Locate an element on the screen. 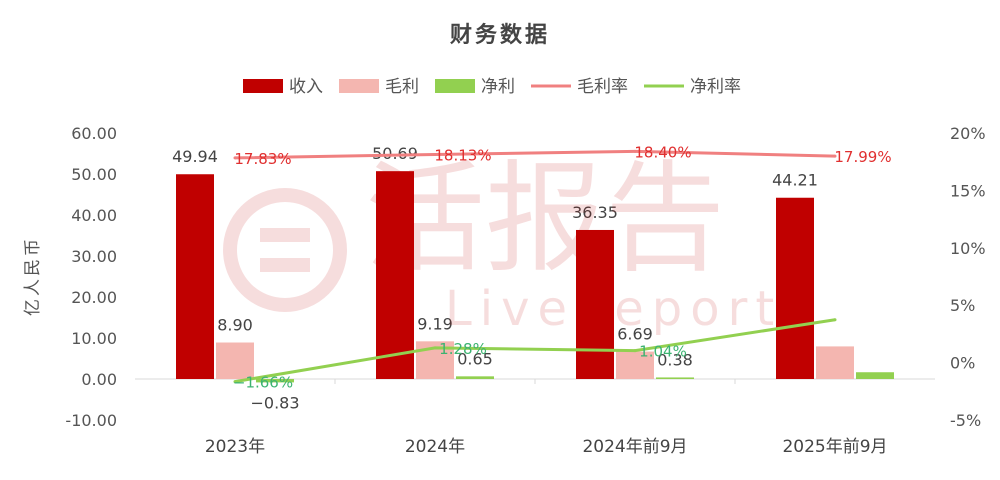  legend-label-2: 净利 is located at coordinates (498, 87).